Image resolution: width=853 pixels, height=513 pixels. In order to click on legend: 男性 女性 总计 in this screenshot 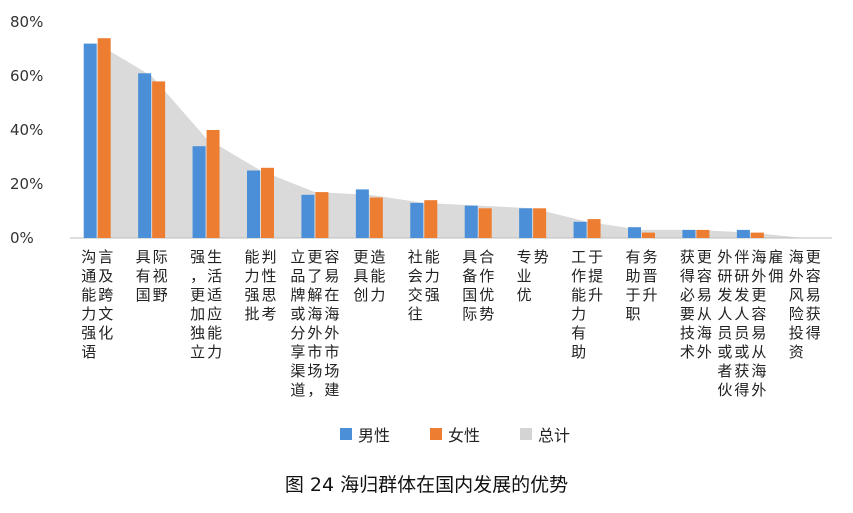, I will do `click(455, 434)`.